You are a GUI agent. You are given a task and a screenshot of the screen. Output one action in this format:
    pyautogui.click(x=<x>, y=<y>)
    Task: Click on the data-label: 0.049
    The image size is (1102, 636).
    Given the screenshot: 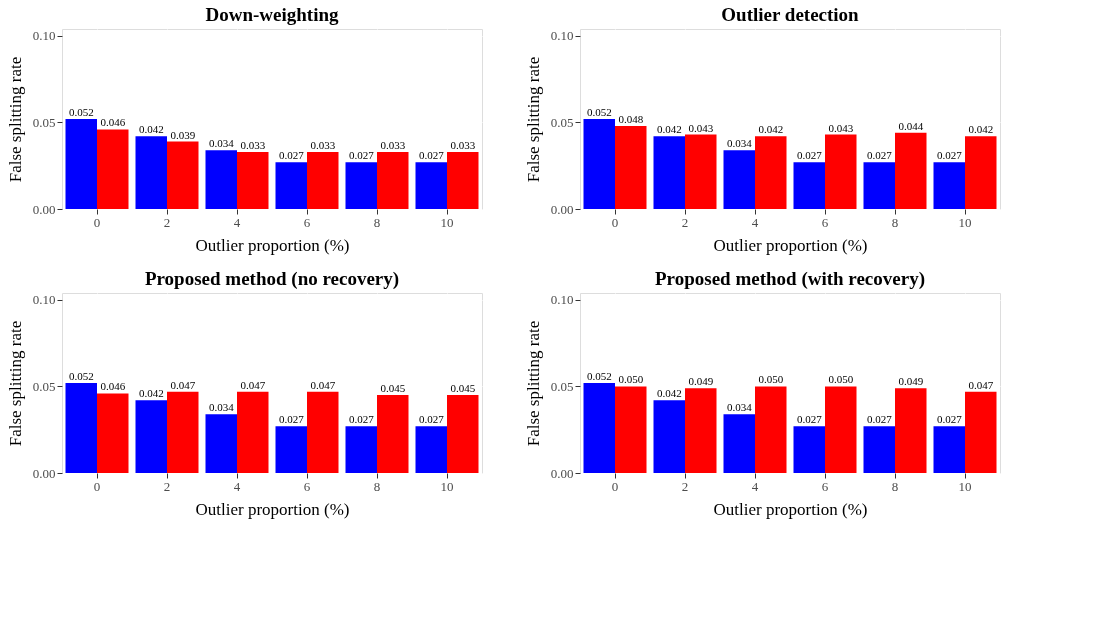 What is the action you would take?
    pyautogui.click(x=701, y=381)
    